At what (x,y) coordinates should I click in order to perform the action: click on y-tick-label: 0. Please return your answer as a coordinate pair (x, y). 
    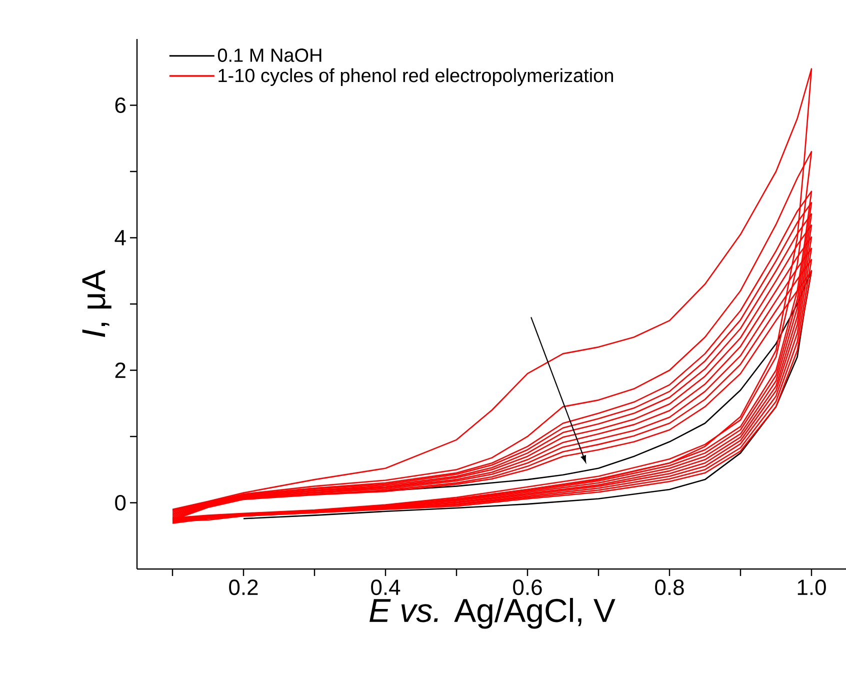
    Looking at the image, I should click on (120, 502).